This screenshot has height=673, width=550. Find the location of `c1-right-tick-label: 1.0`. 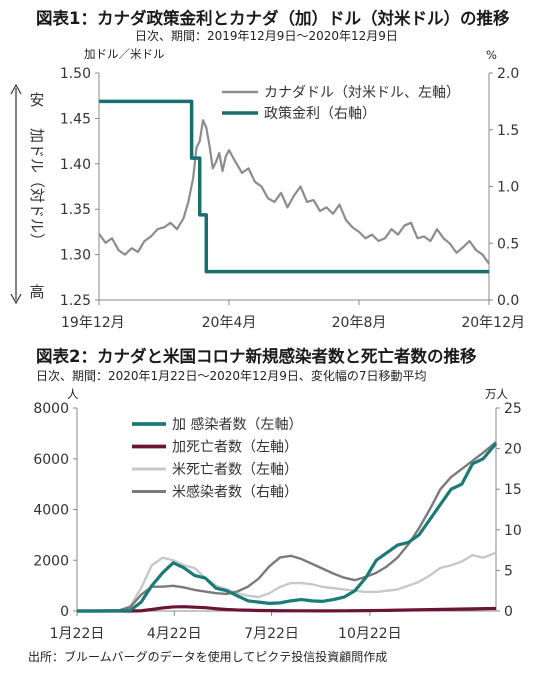

c1-right-tick-label: 1.0 is located at coordinates (508, 188).